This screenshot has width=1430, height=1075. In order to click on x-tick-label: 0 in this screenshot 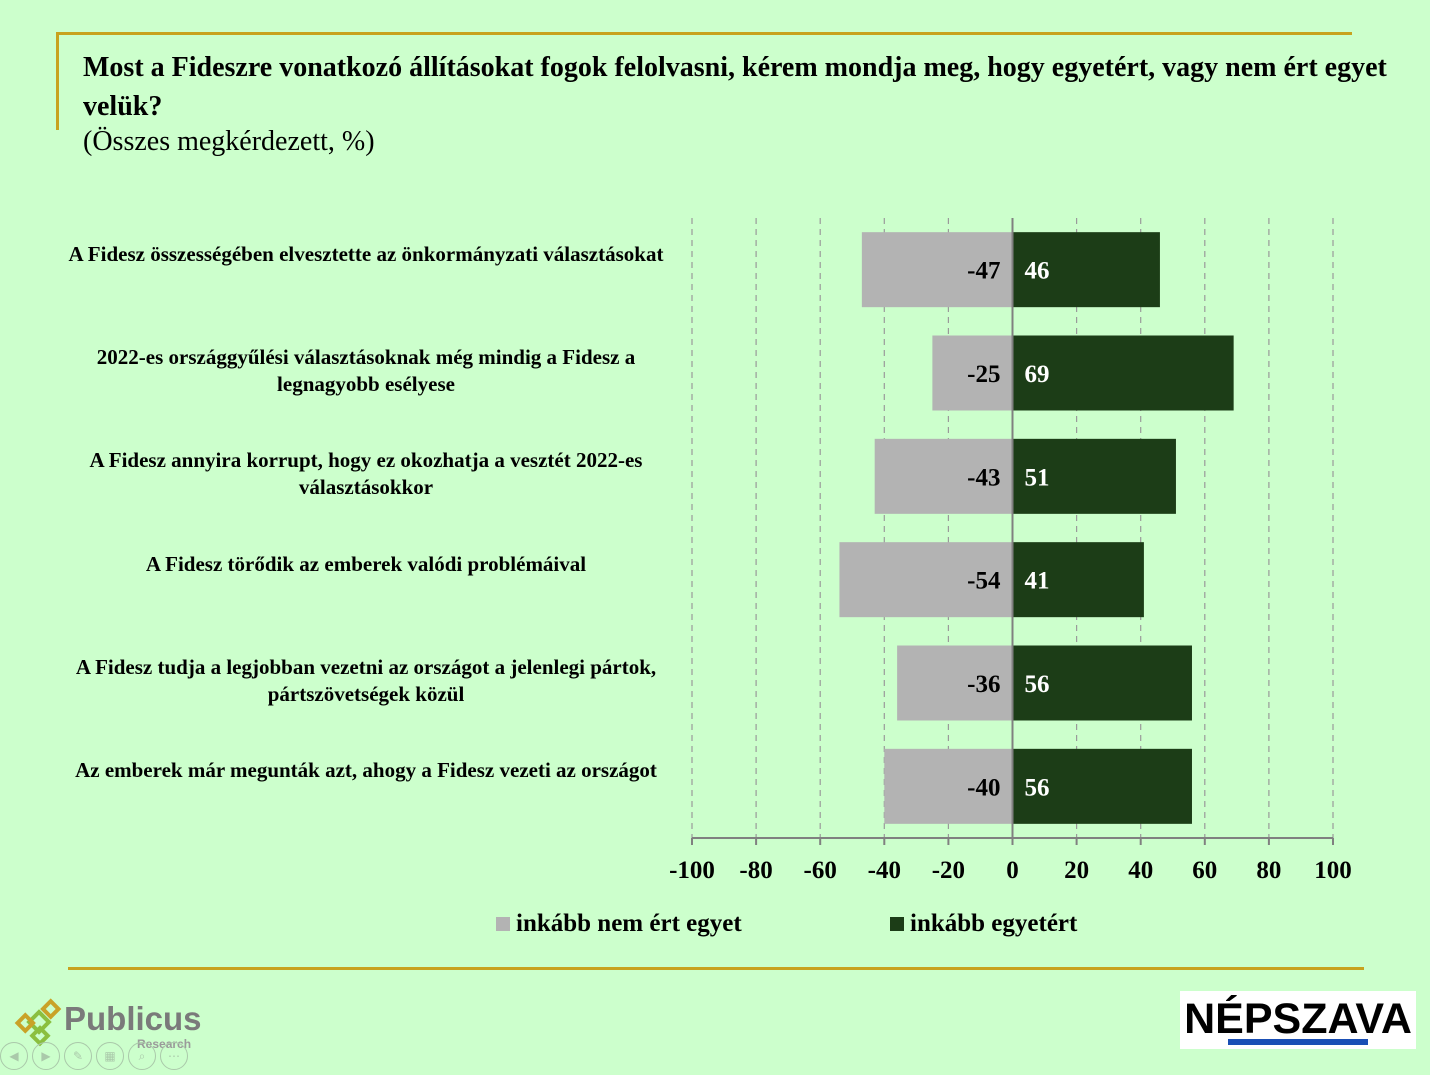, I will do `click(1012, 870)`.